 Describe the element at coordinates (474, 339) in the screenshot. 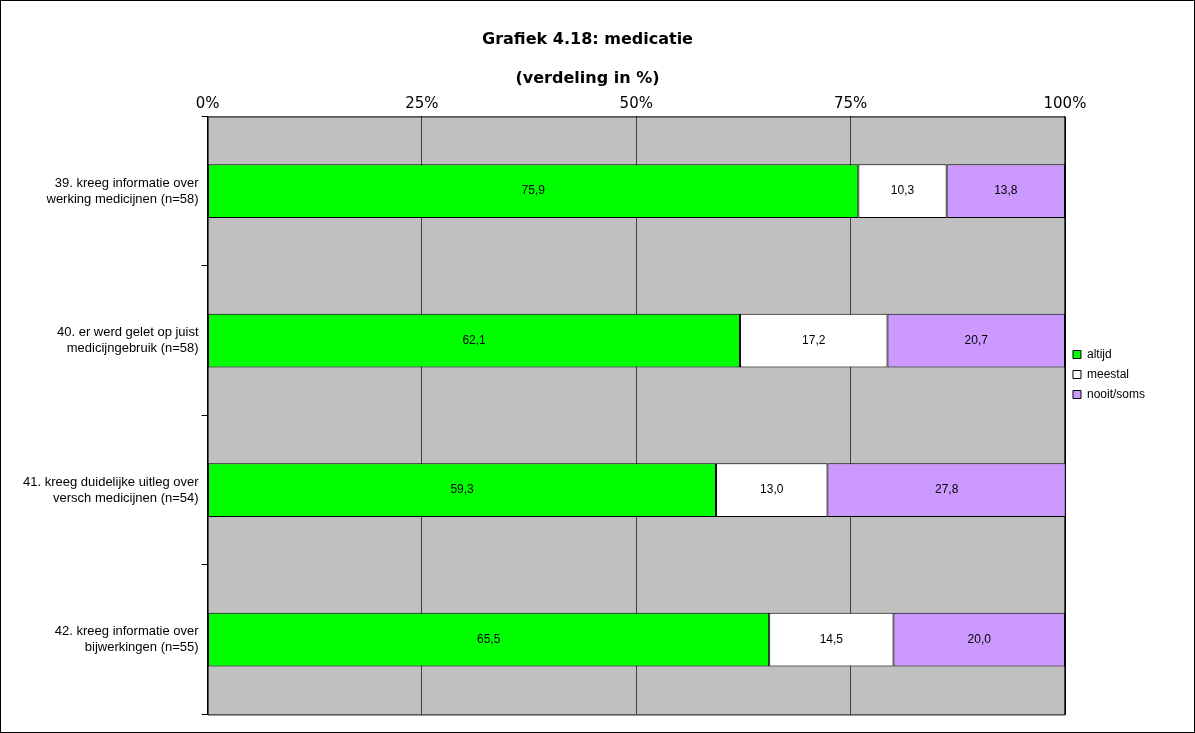

I see `data-label: 62,1` at that location.